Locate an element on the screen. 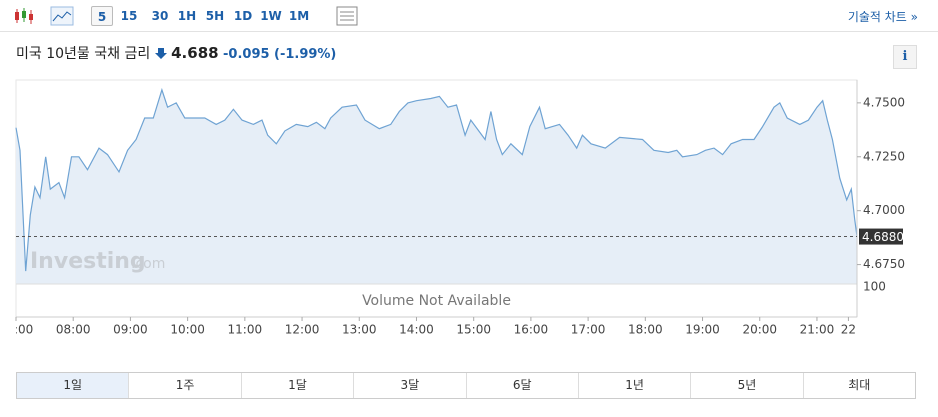 This screenshot has width=938, height=417. interval-button: 1W is located at coordinates (271, 16).